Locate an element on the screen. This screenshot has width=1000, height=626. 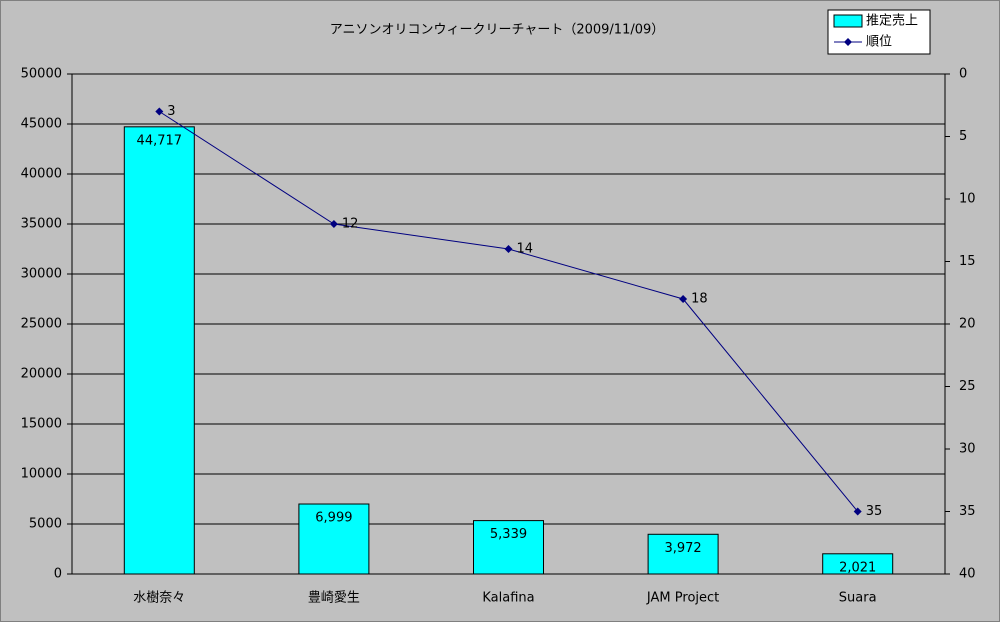
bar-label: 5,339 is located at coordinates (508, 534).